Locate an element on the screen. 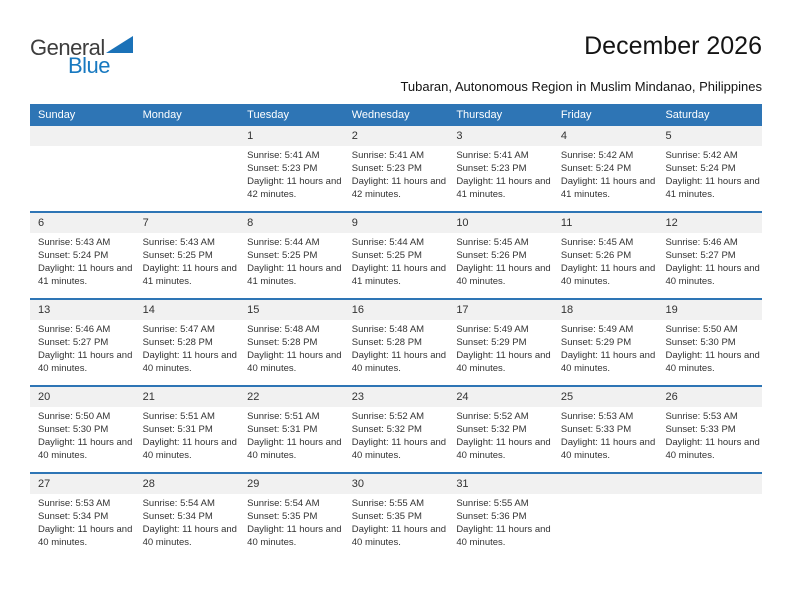 The image size is (792, 612). sunrise-text: Sunrise: 5:45 AM is located at coordinates (492, 242).